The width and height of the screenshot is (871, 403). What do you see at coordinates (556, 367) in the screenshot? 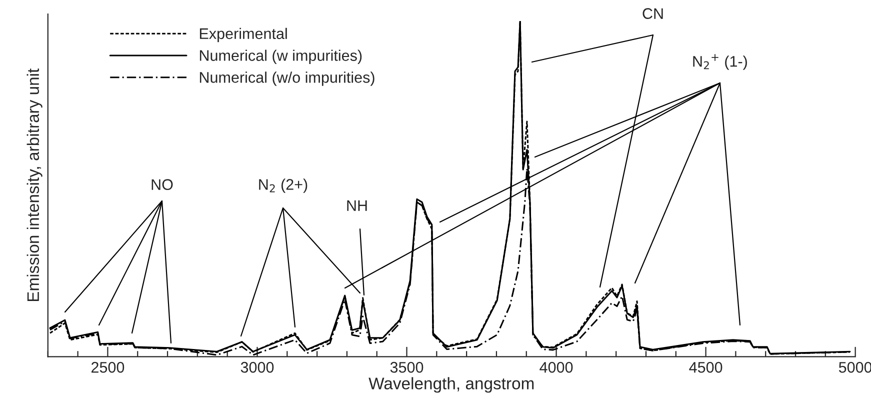
I see `x-tick-label: 4000` at bounding box center [556, 367].